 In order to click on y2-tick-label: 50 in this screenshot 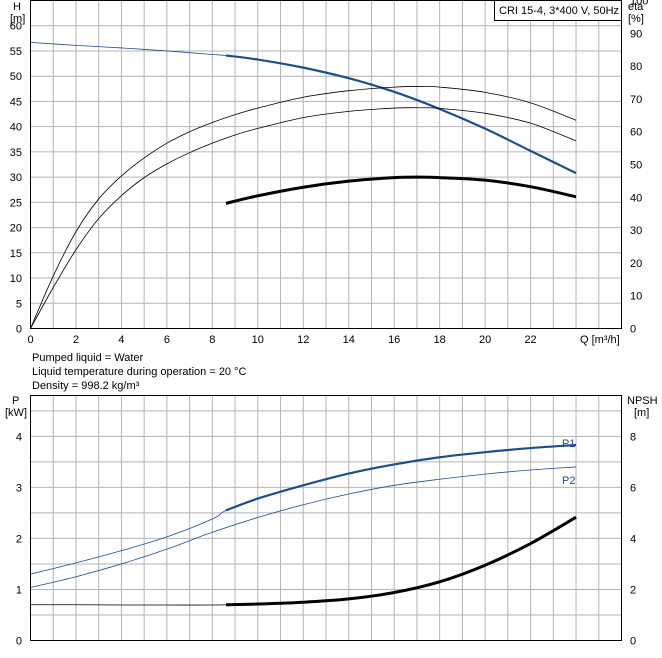, I will do `click(636, 166)`.